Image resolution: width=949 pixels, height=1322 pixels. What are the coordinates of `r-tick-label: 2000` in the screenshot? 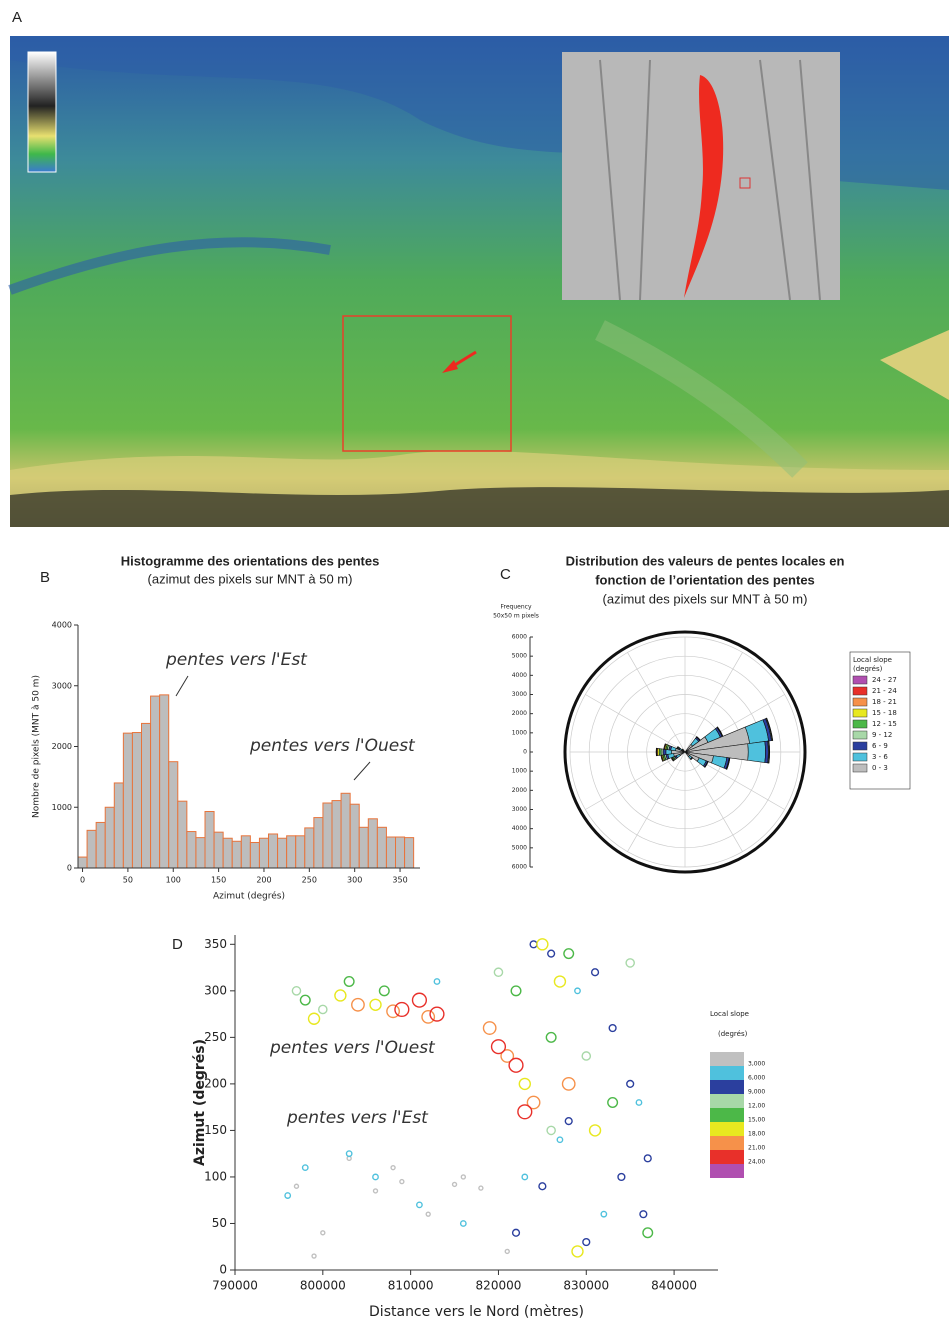 It's located at (519, 790).